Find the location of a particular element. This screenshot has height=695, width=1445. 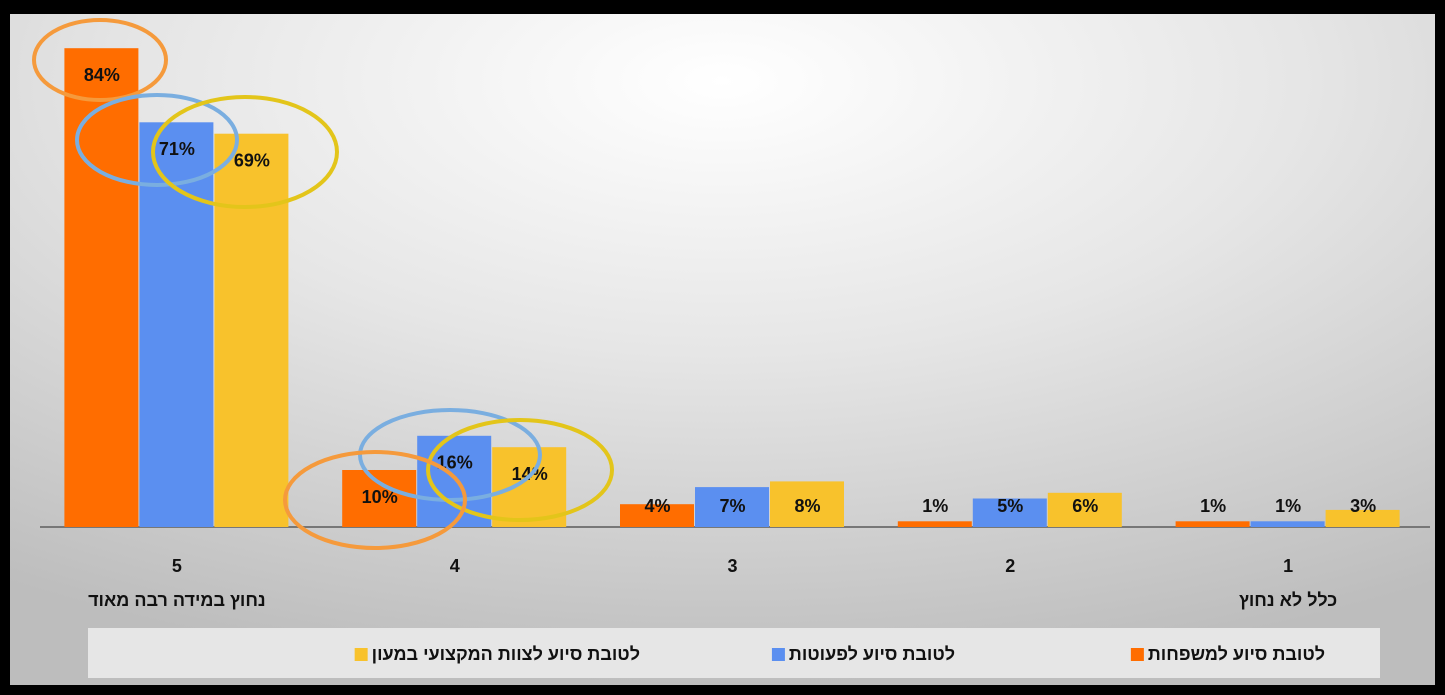

x-tick-label: 4 is located at coordinates (455, 566).